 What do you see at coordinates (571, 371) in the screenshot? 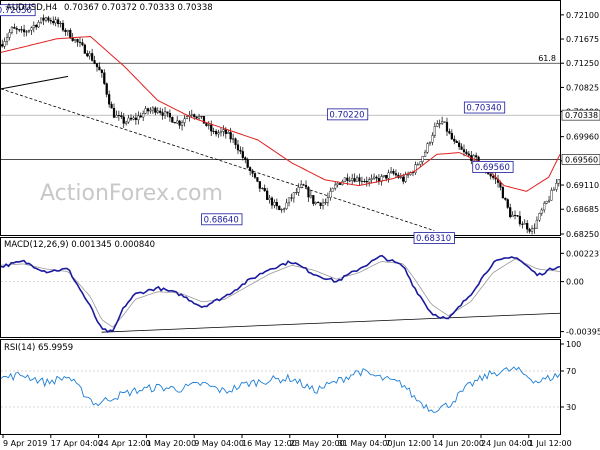
I see `rsi-tick-label-1: 70` at bounding box center [571, 371].